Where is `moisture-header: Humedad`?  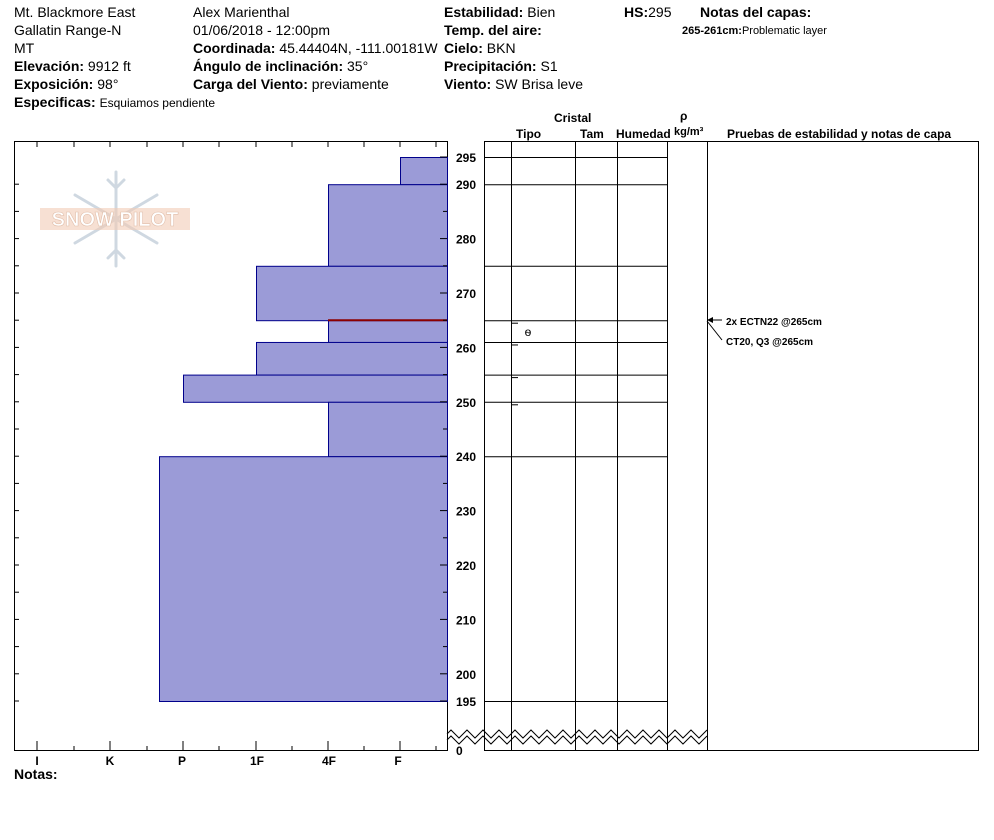
moisture-header: Humedad is located at coordinates (643, 134).